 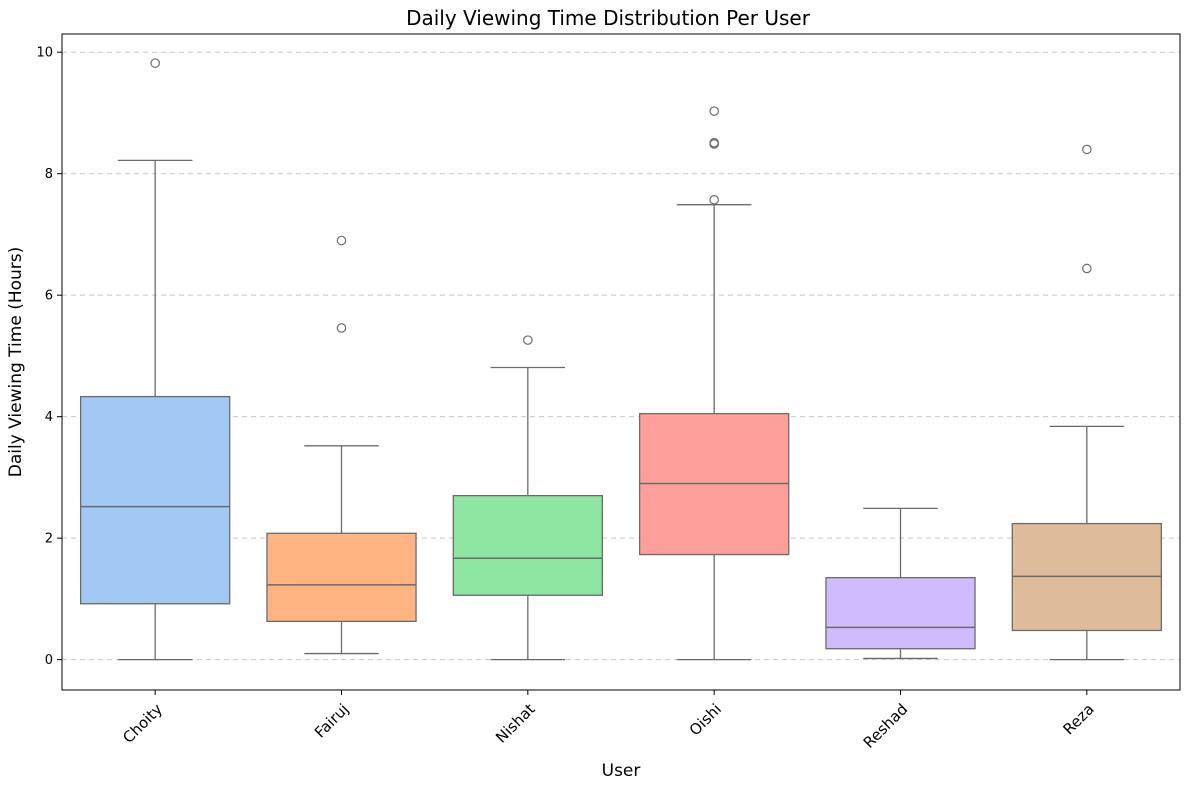 What do you see at coordinates (1078, 719) in the screenshot?
I see `x-tick-label: Reza` at bounding box center [1078, 719].